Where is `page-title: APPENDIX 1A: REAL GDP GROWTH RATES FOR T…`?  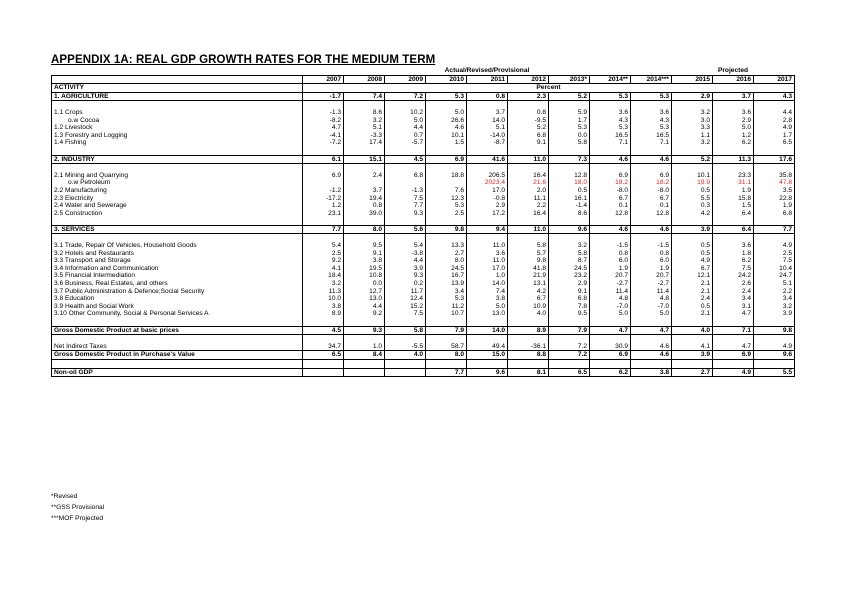 page-title: APPENDIX 1A: REAL GDP GROWTH RATES FOR T… is located at coordinates (243, 60).